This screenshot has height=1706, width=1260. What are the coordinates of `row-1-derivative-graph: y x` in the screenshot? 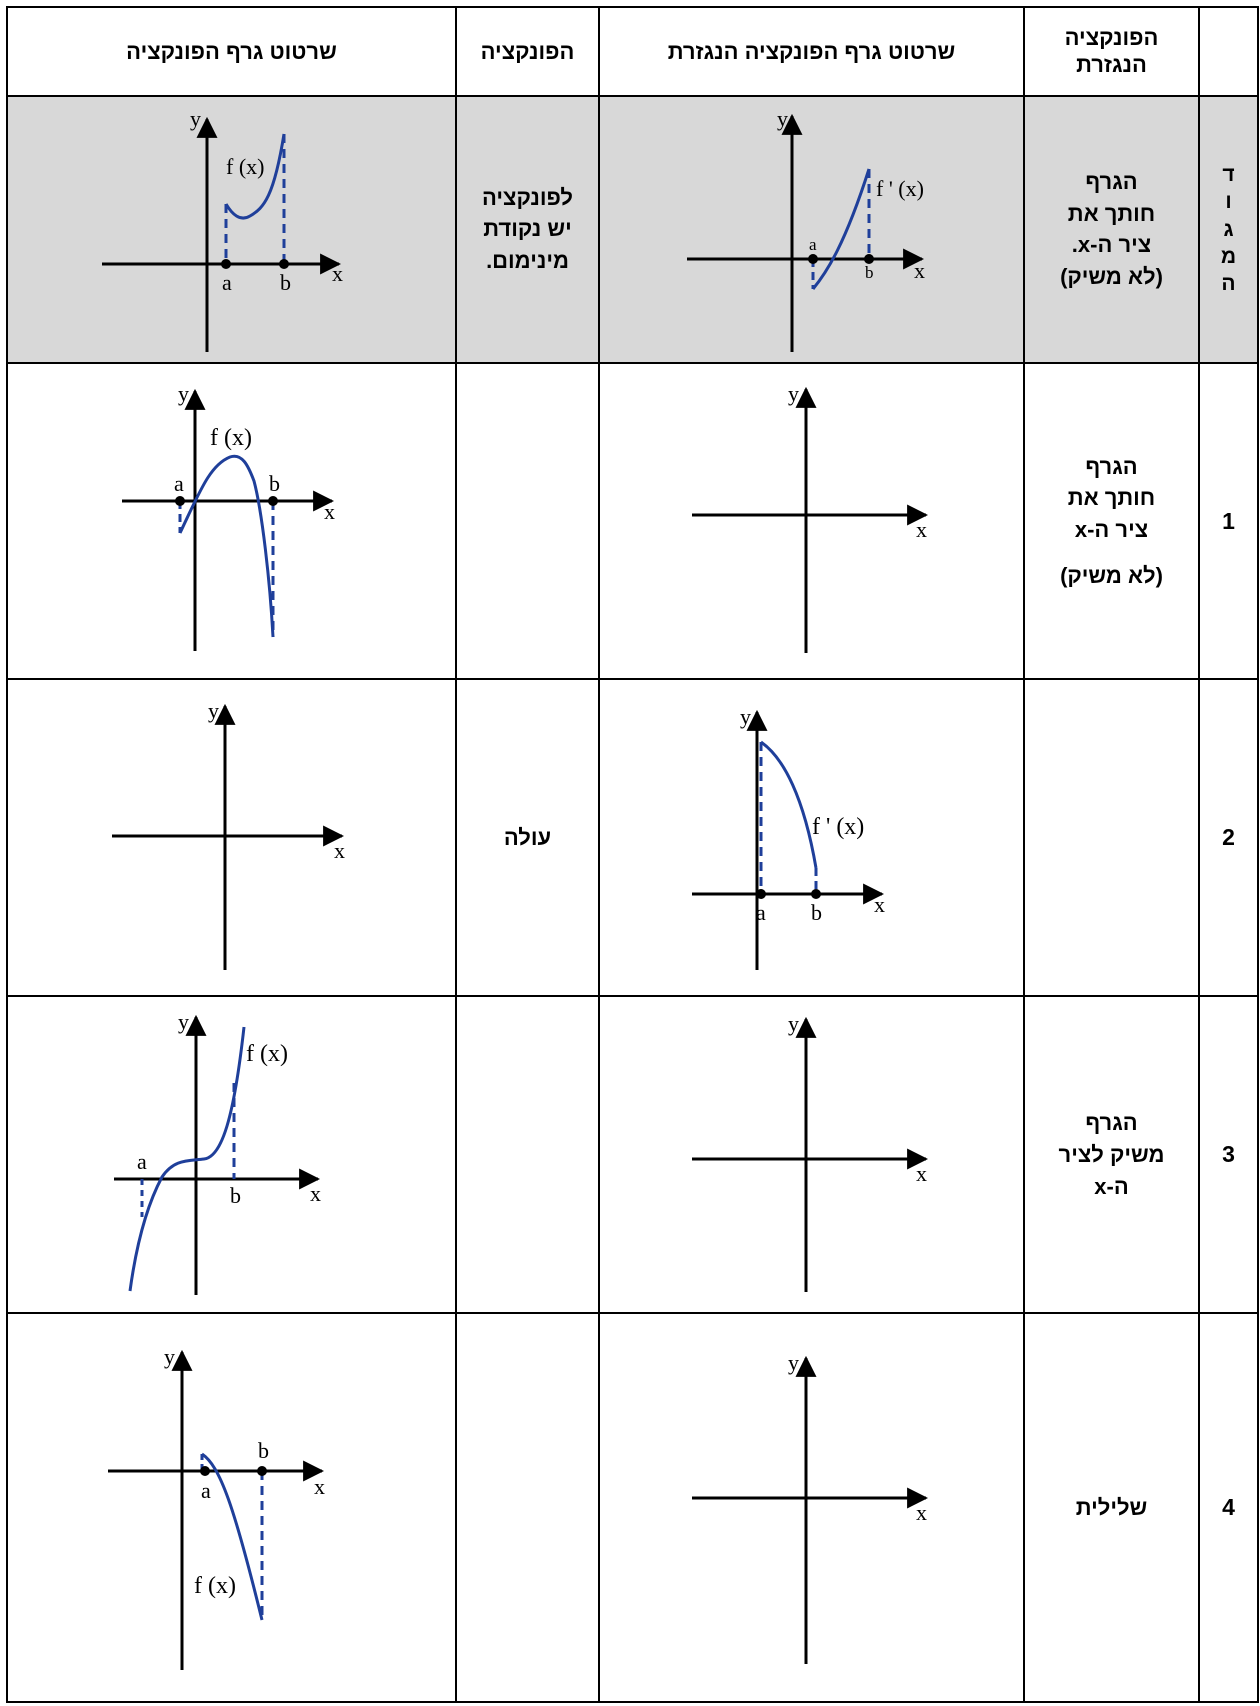 It's located at (809, 517).